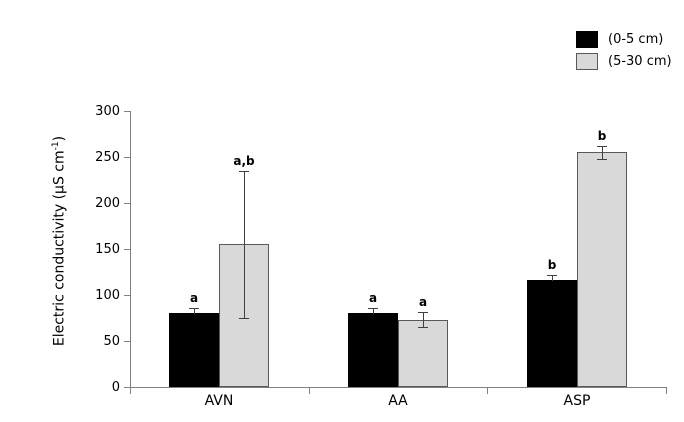  I want to click on legend-label-0-5cm: (0-5 cm), so click(636, 39).